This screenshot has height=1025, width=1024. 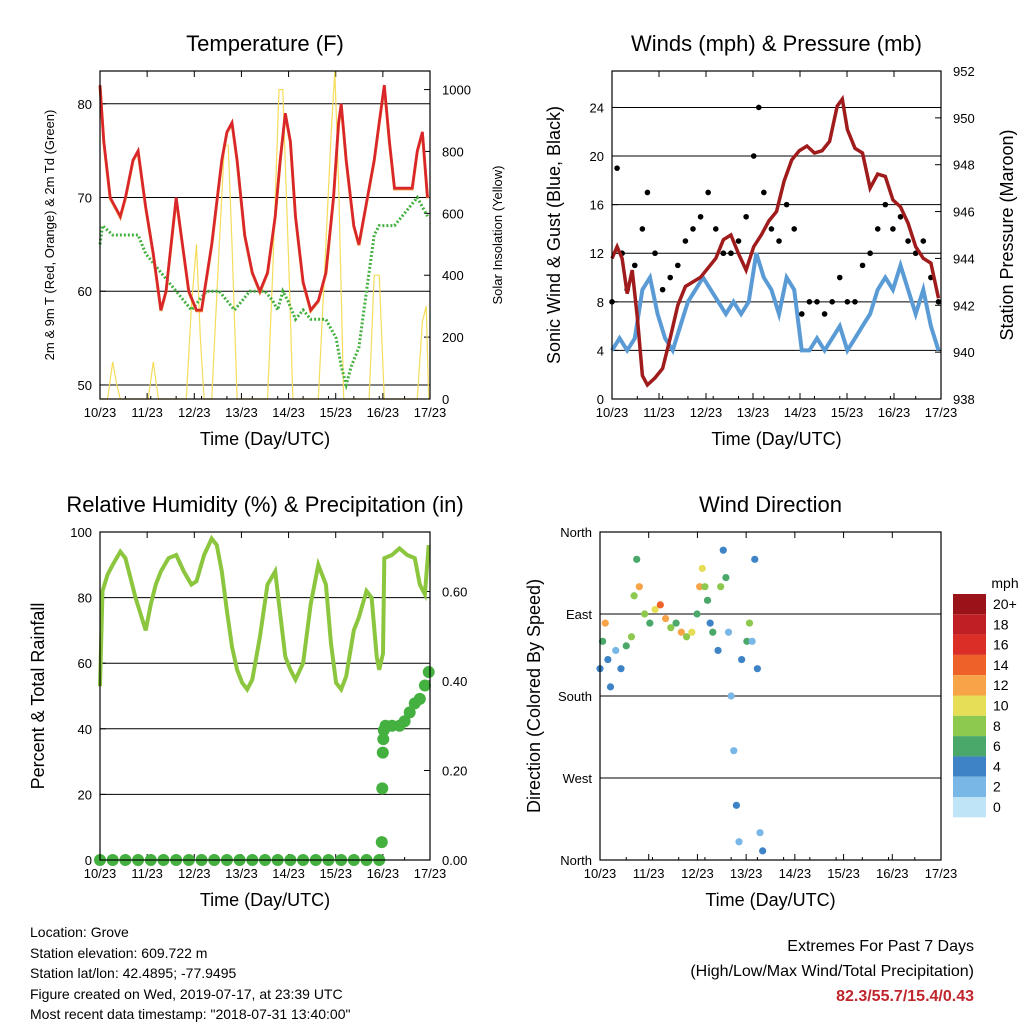 I want to click on y-axis-label: Direction (Colored By Speed), so click(x=534, y=696).